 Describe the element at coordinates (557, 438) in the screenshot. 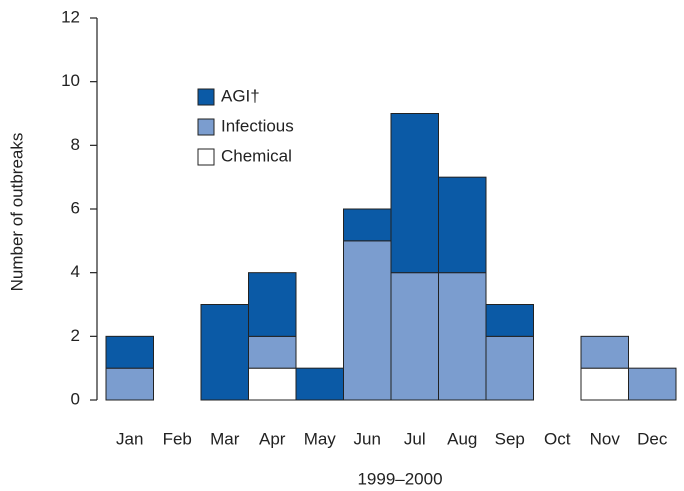

I see `x-tick-label: Oct` at that location.